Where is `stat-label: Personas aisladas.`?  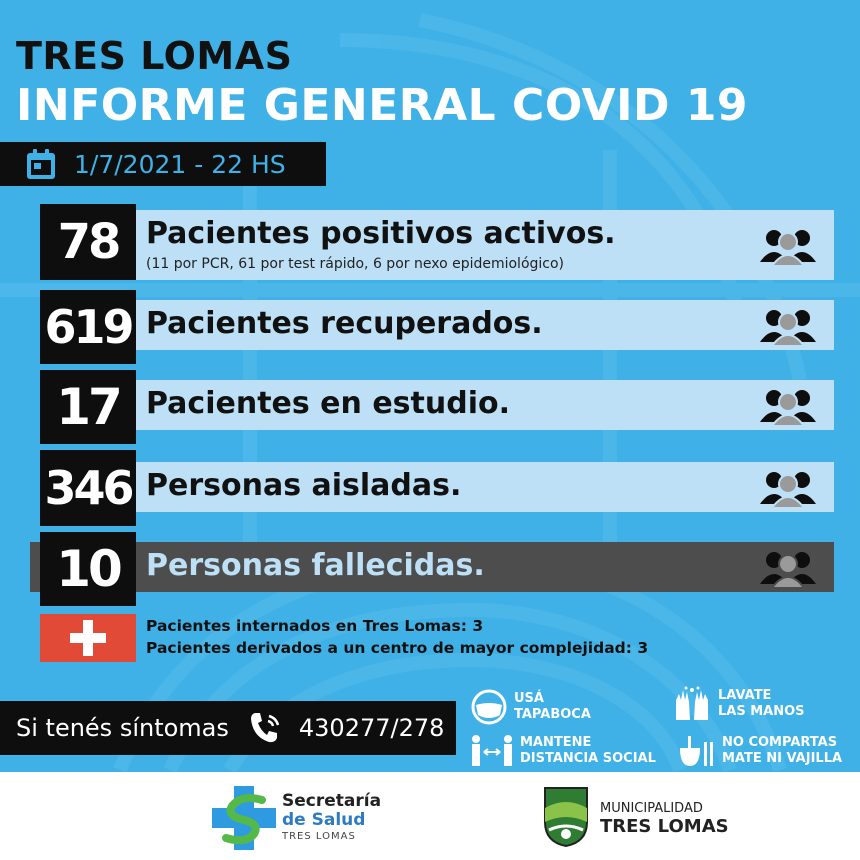
stat-label: Personas aisladas. is located at coordinates (304, 485).